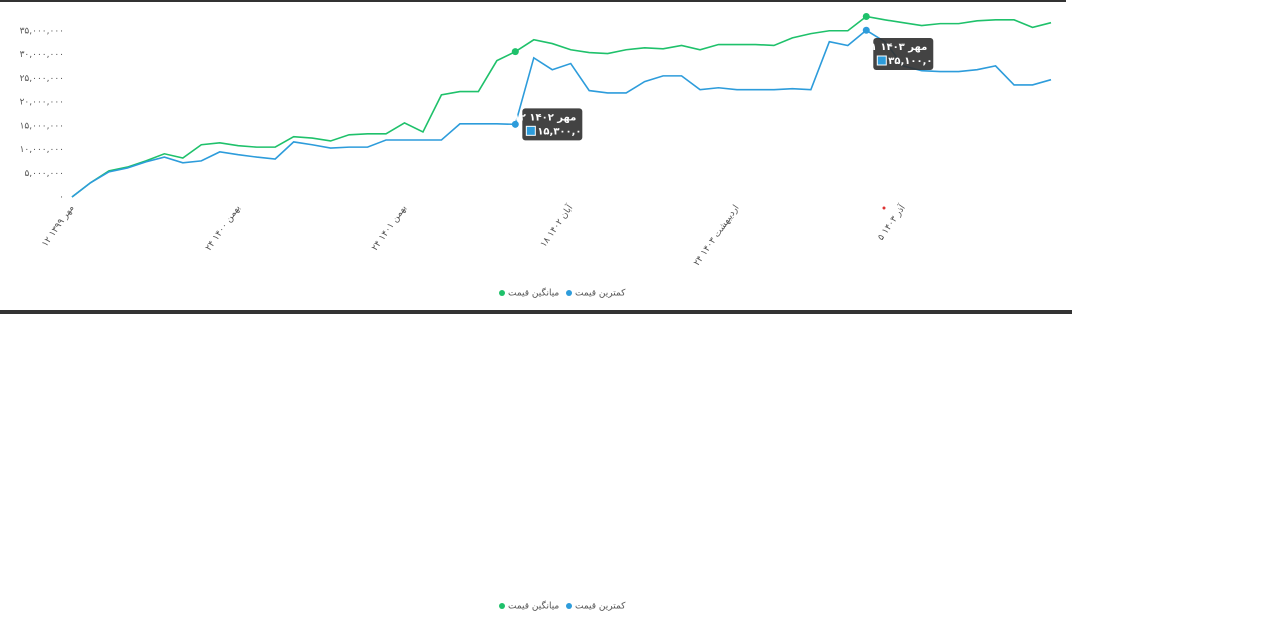  I want to click on top-border, so click(533, 1).